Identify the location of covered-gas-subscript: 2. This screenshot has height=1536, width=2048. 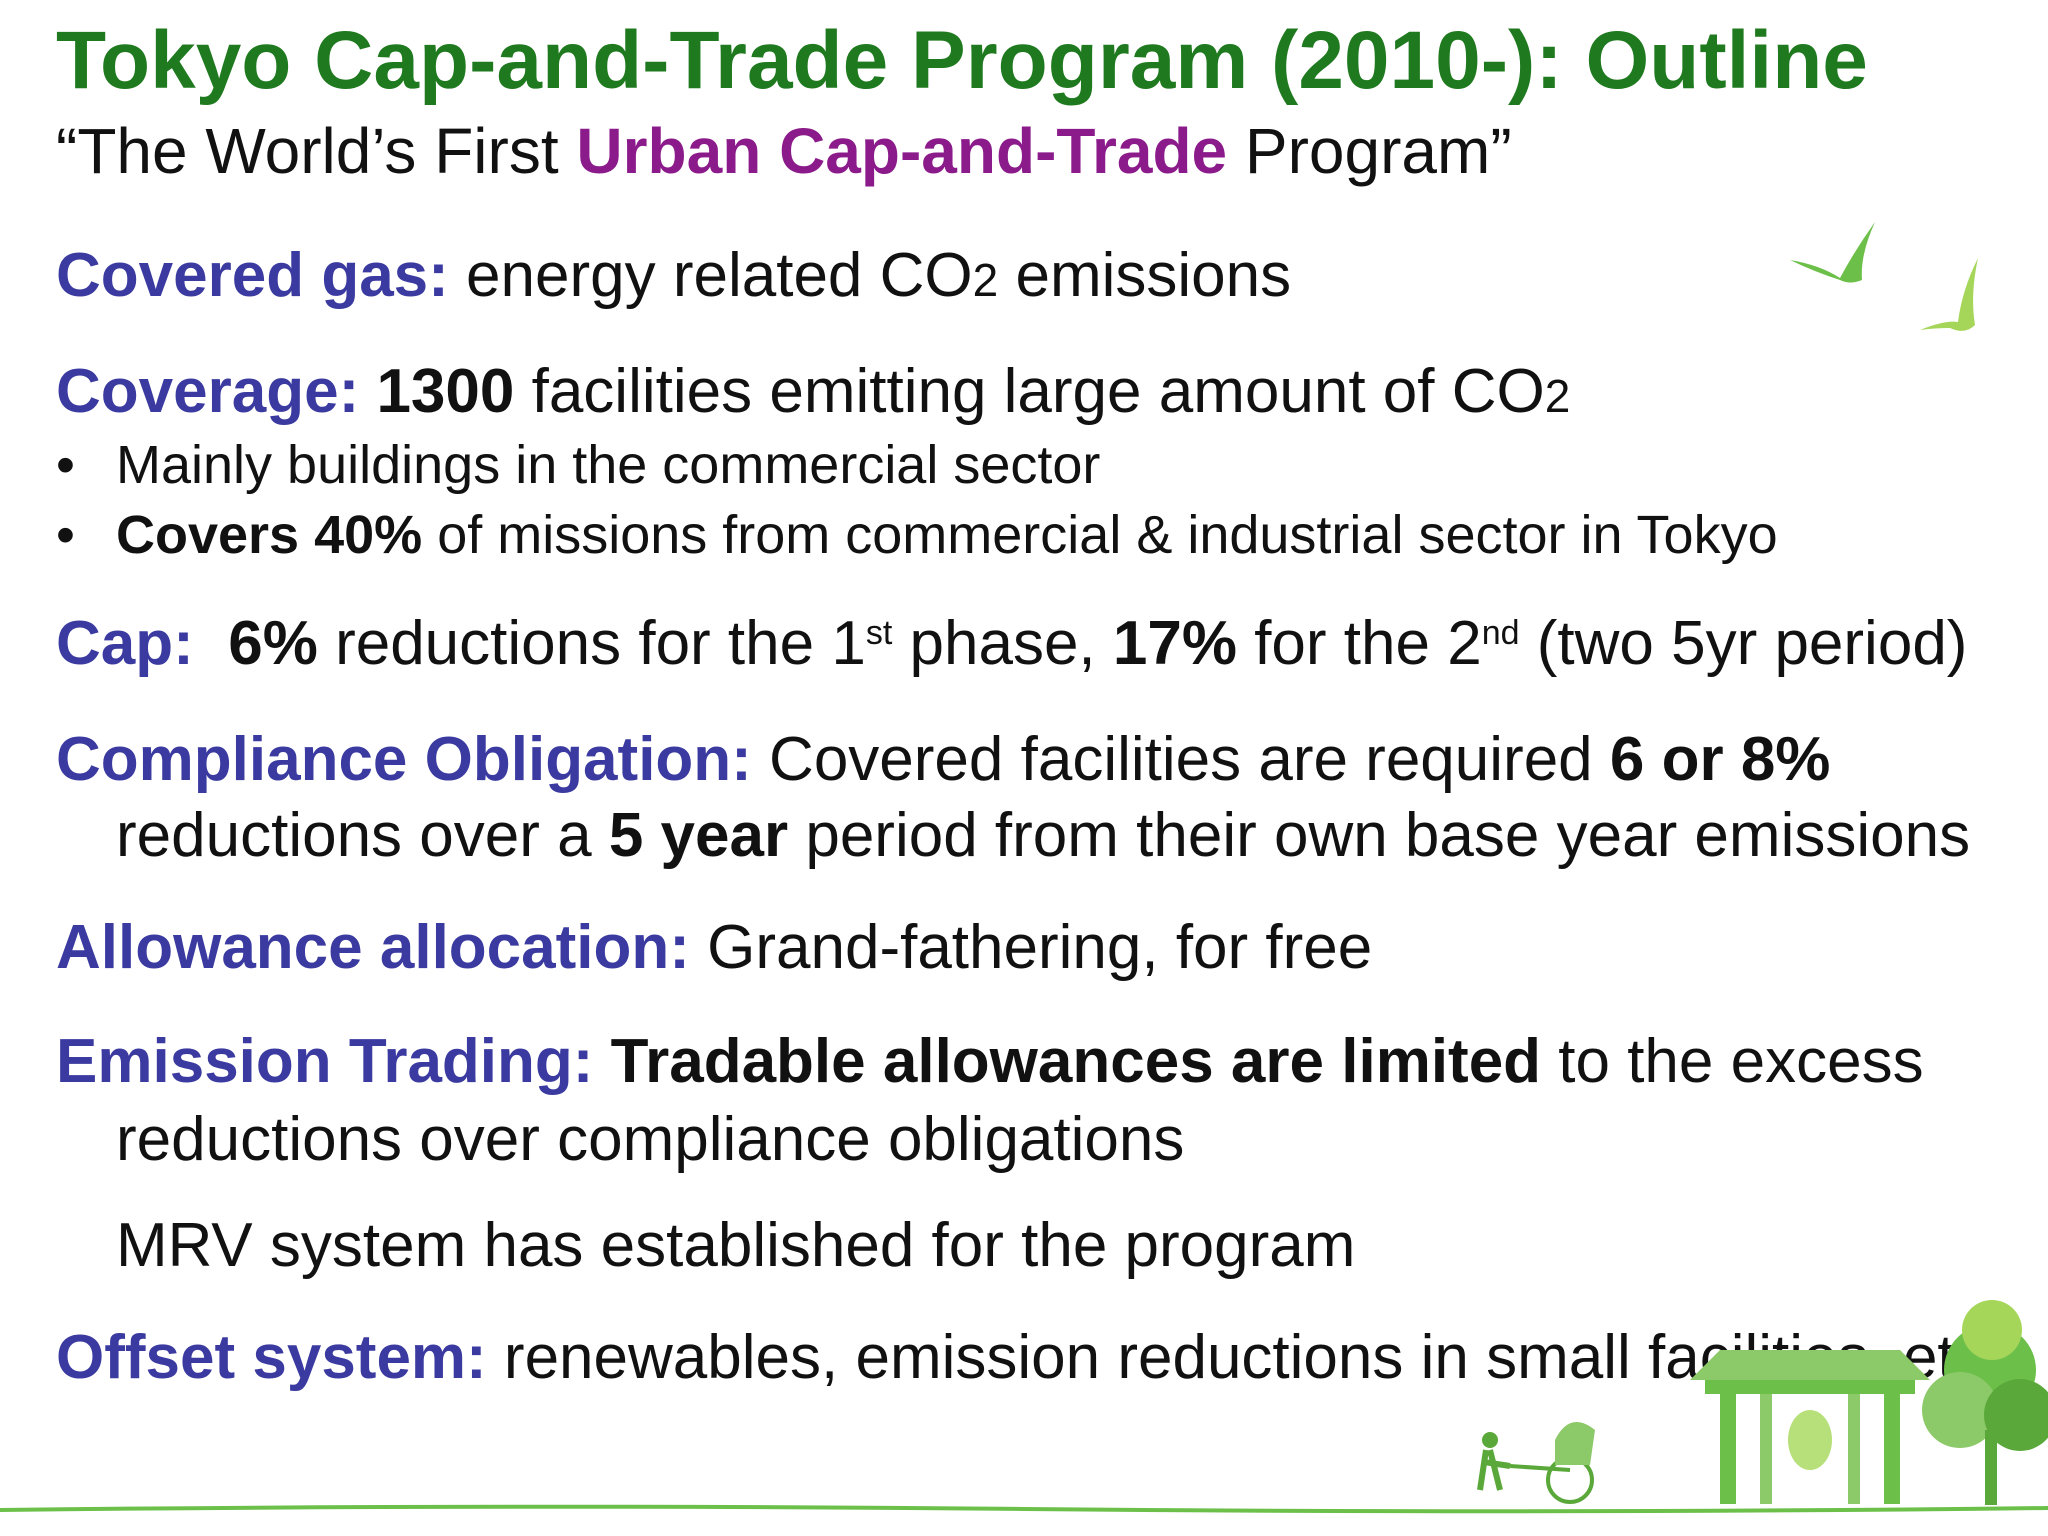
(985, 280).